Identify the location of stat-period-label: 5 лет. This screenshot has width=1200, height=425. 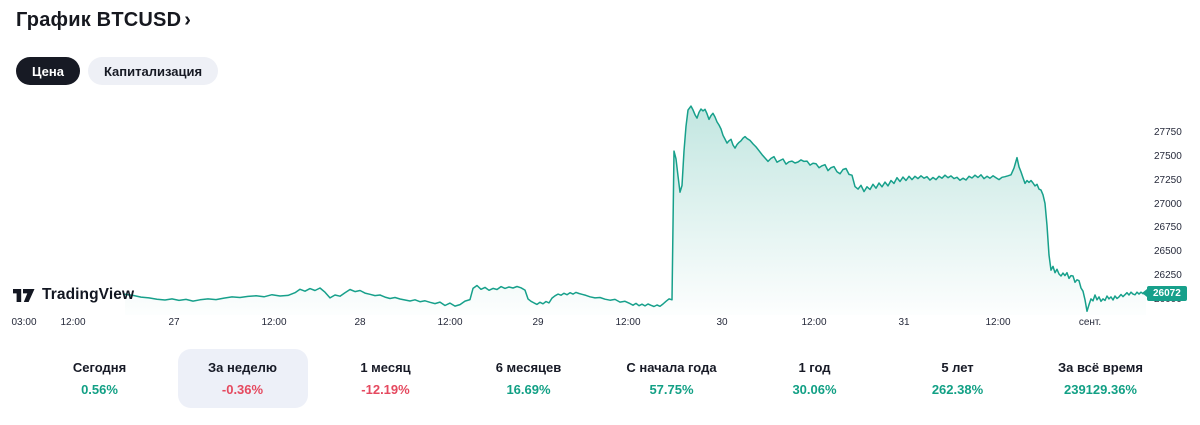
(957, 367).